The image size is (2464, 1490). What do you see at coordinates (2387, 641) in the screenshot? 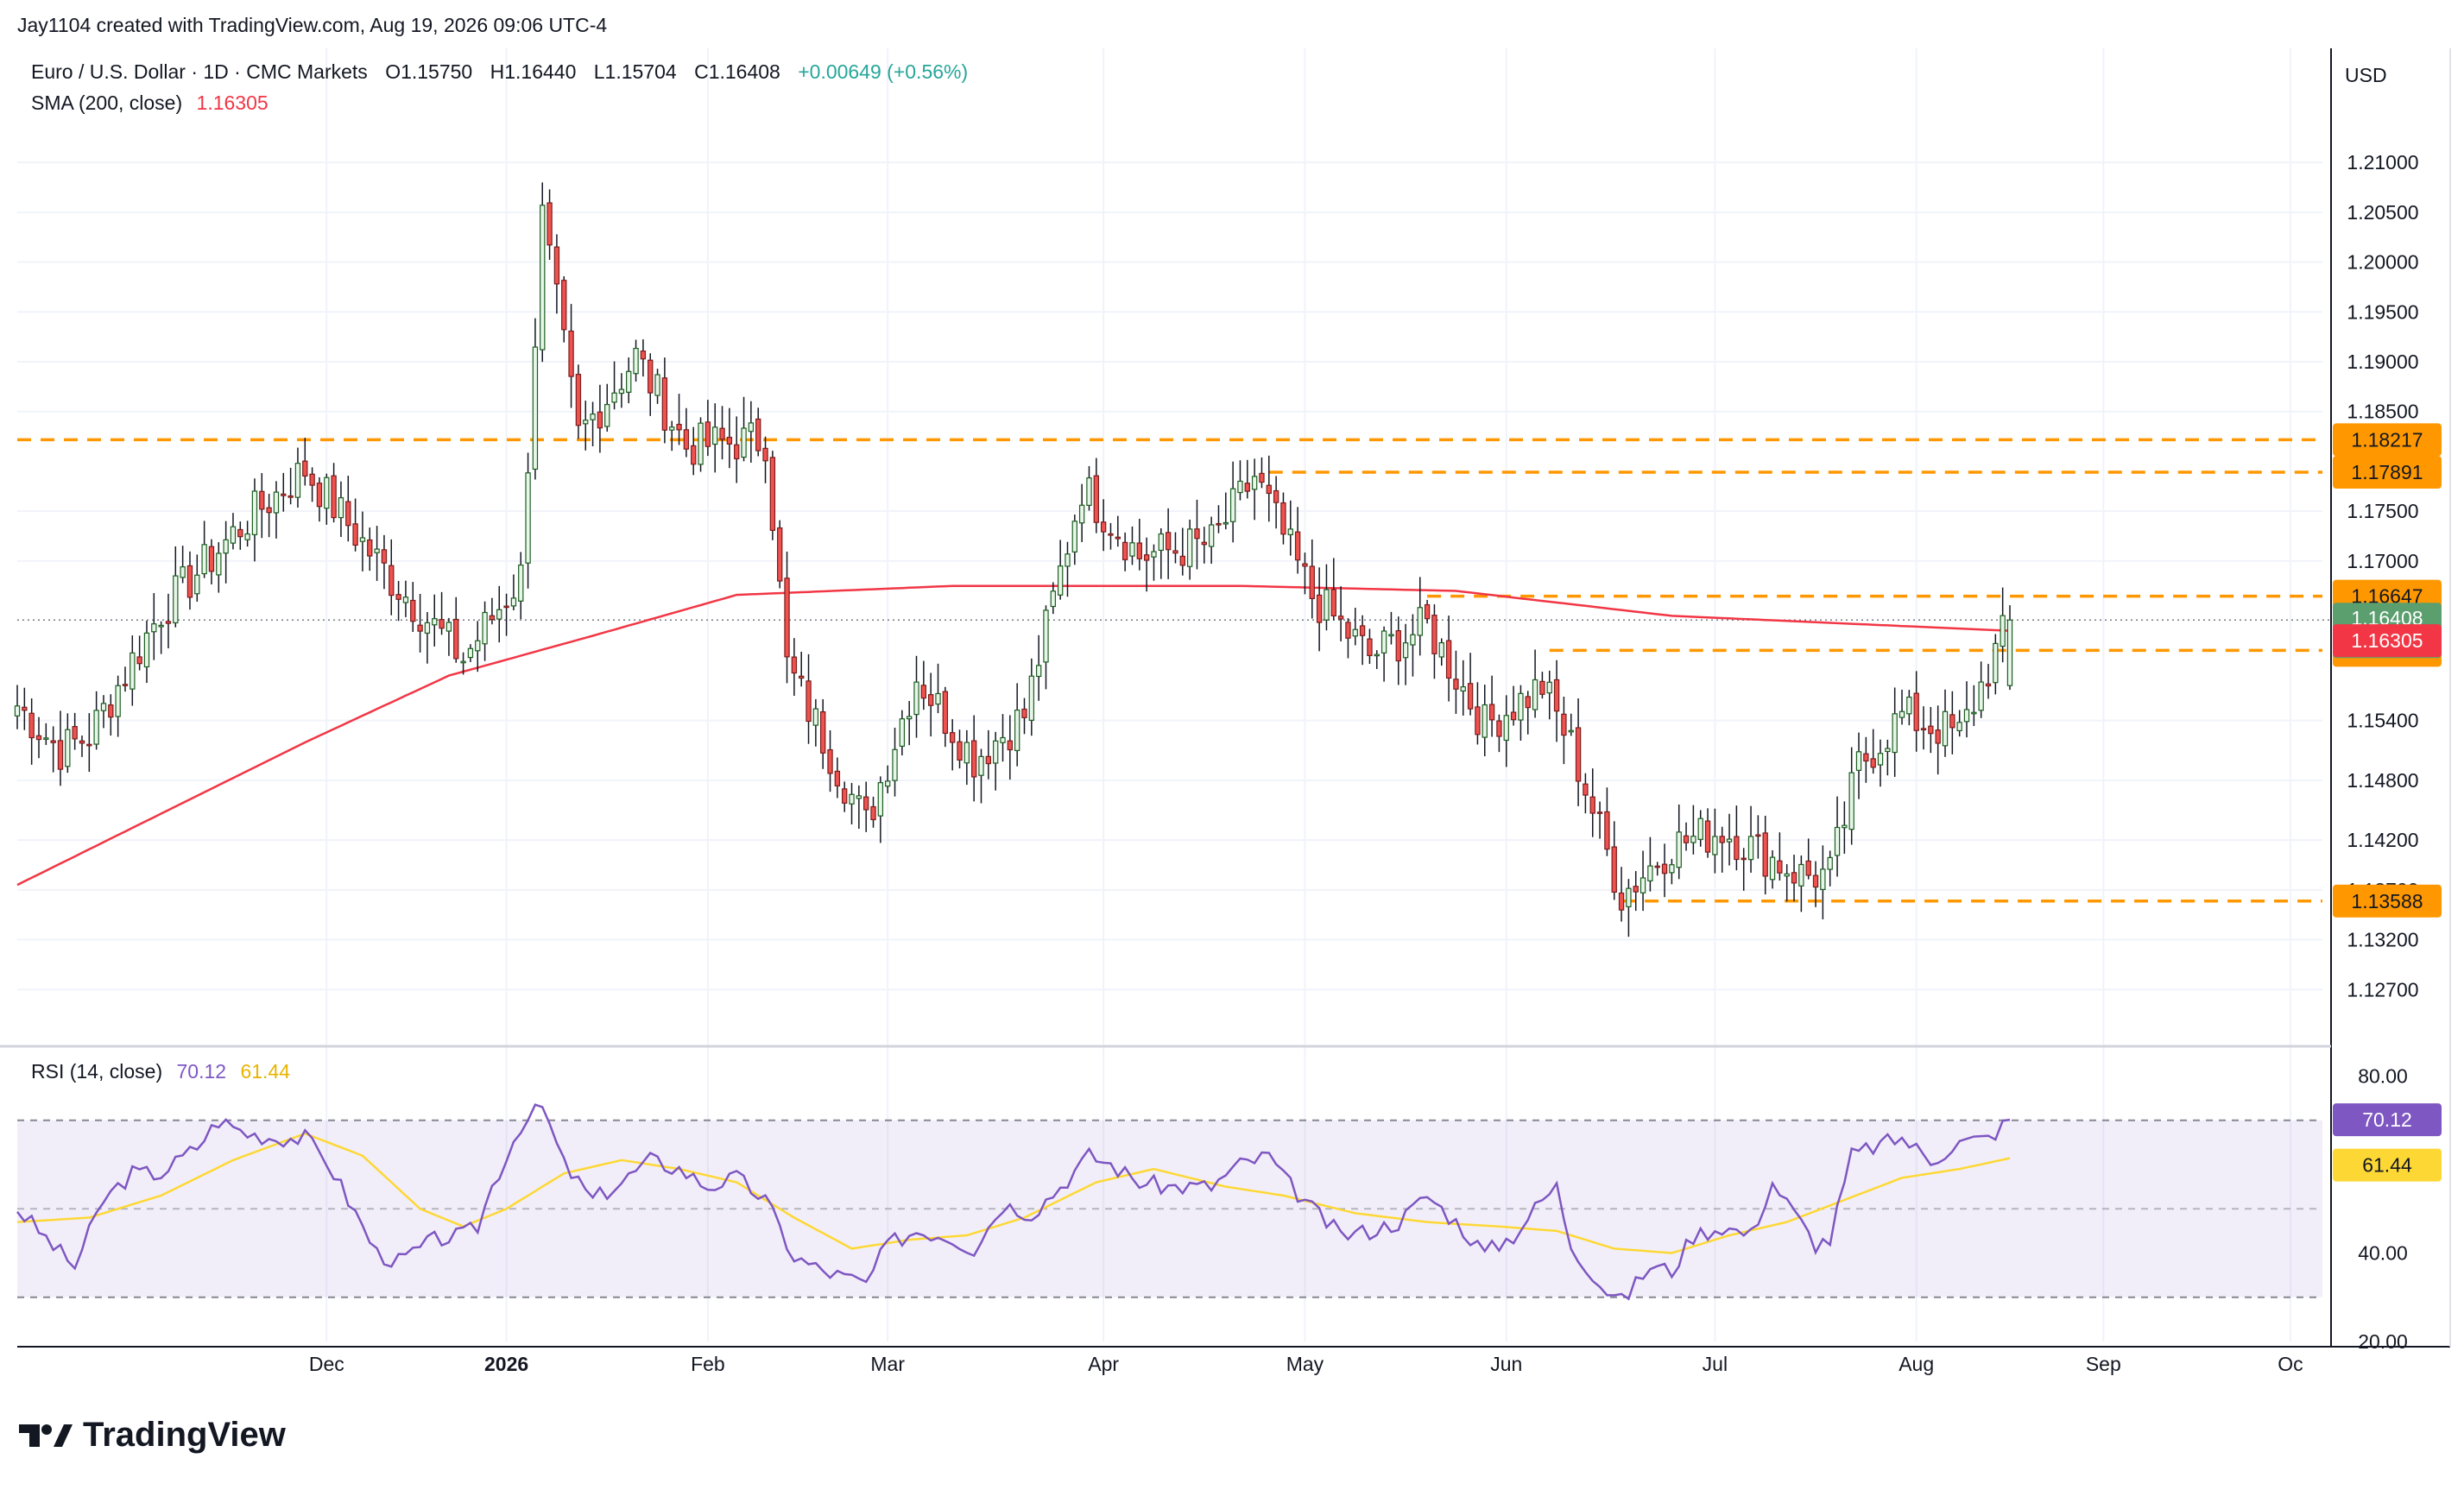
I see `sma-price-tag-text: 1.16305` at bounding box center [2387, 641].